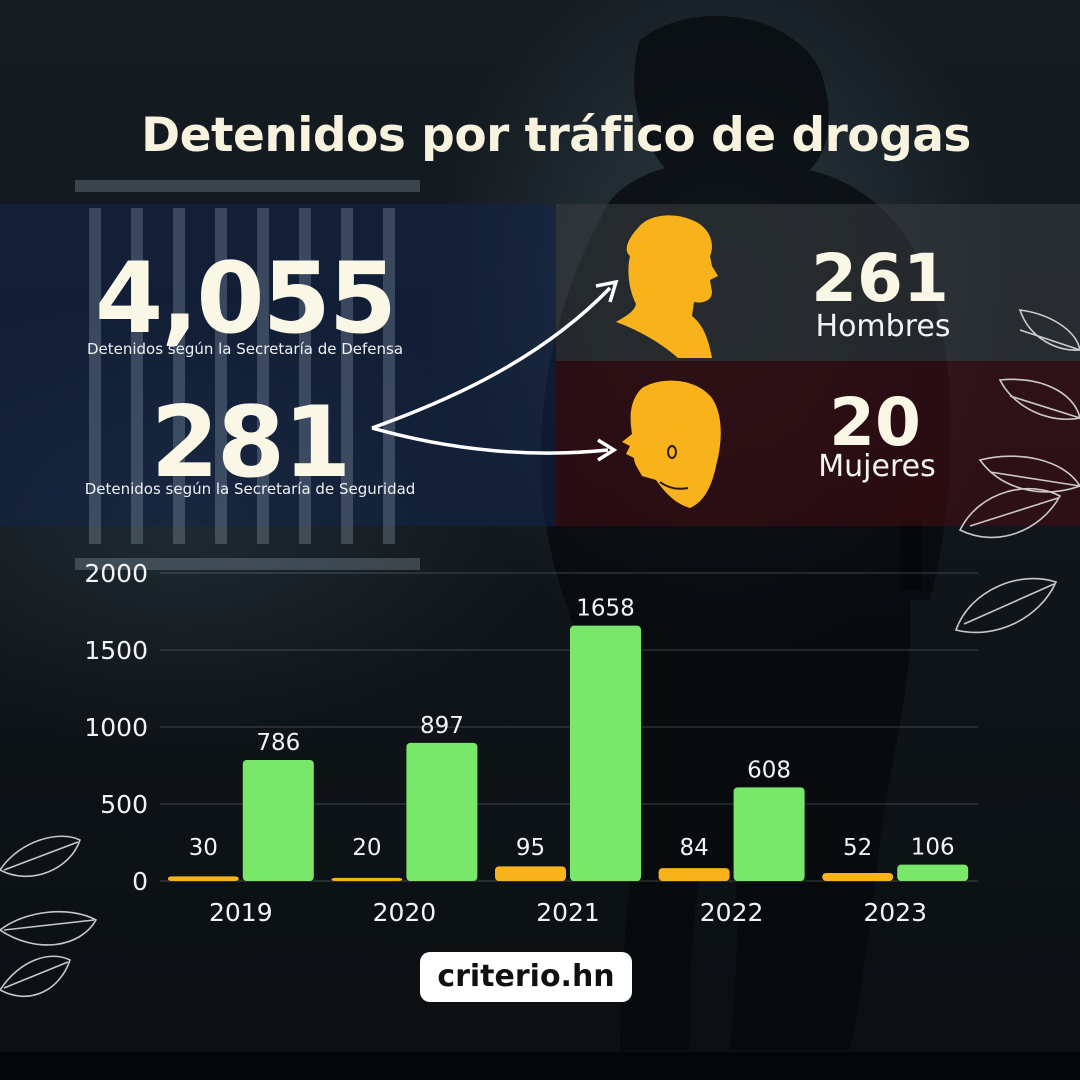  I want to click on seguridad-count: 281, so click(251, 443).